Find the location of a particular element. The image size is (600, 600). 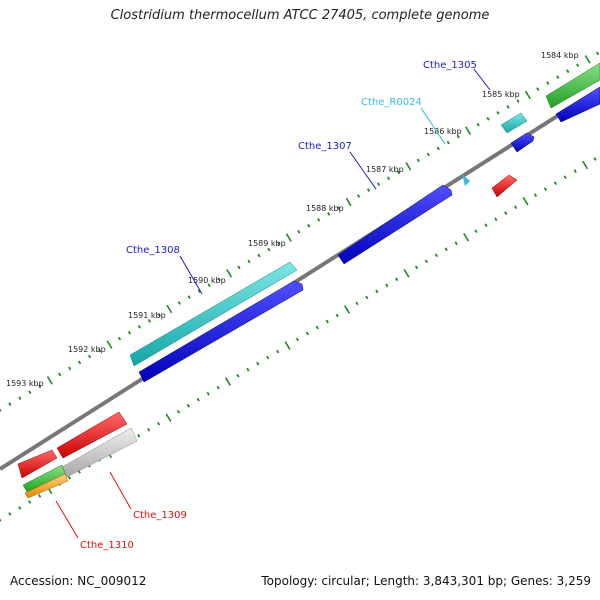

gene-cthe-r0024 is located at coordinates (466, 180).